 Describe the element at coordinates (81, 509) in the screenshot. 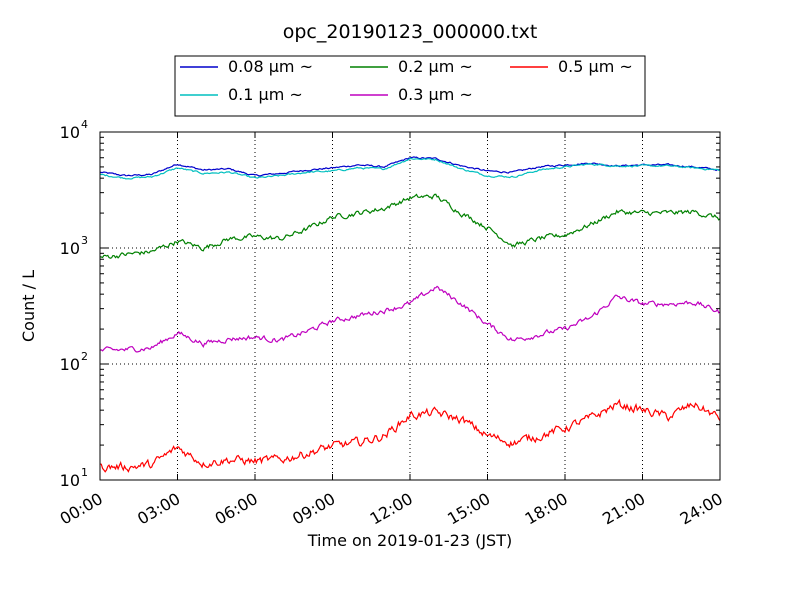

I see `x-tick-label: 00:00` at that location.